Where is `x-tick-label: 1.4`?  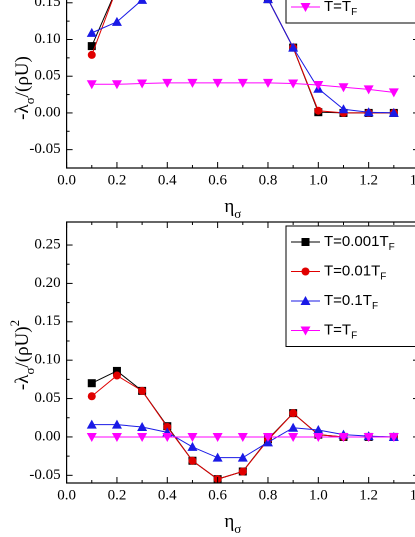
x-tick-label: 1.4 is located at coordinates (412, 495).